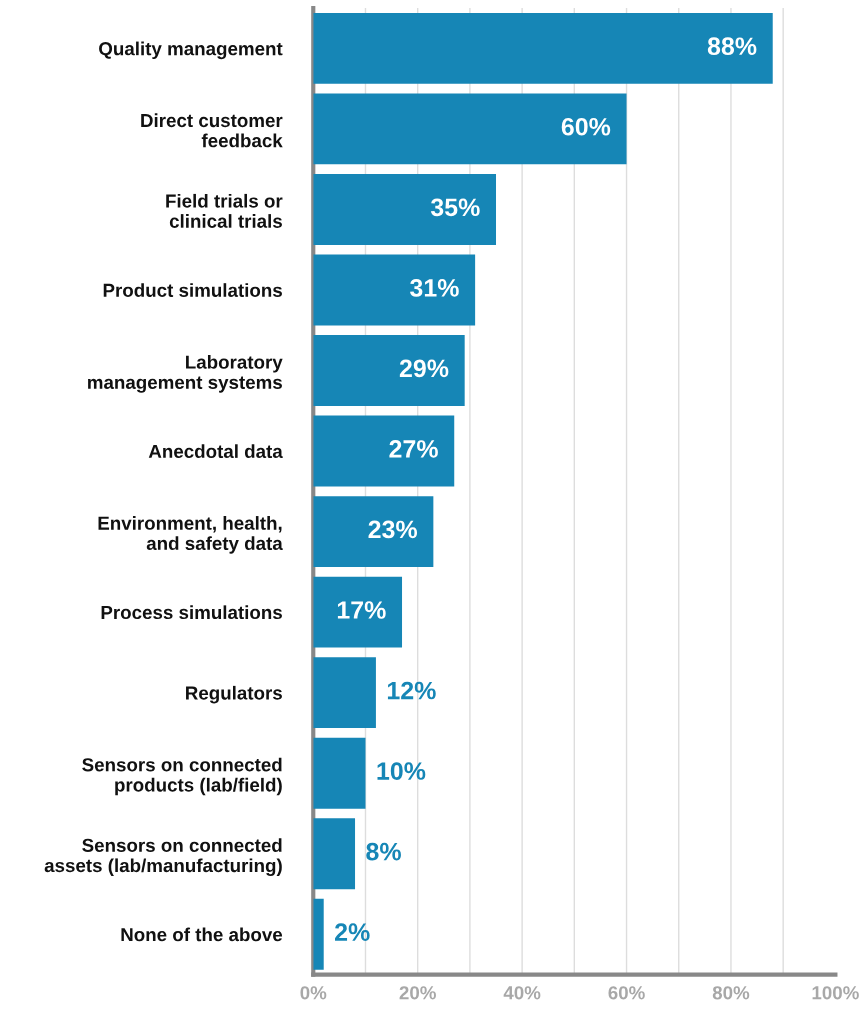  What do you see at coordinates (185, 374) in the screenshot?
I see `y-tick-label: Laboratory management systems` at bounding box center [185, 374].